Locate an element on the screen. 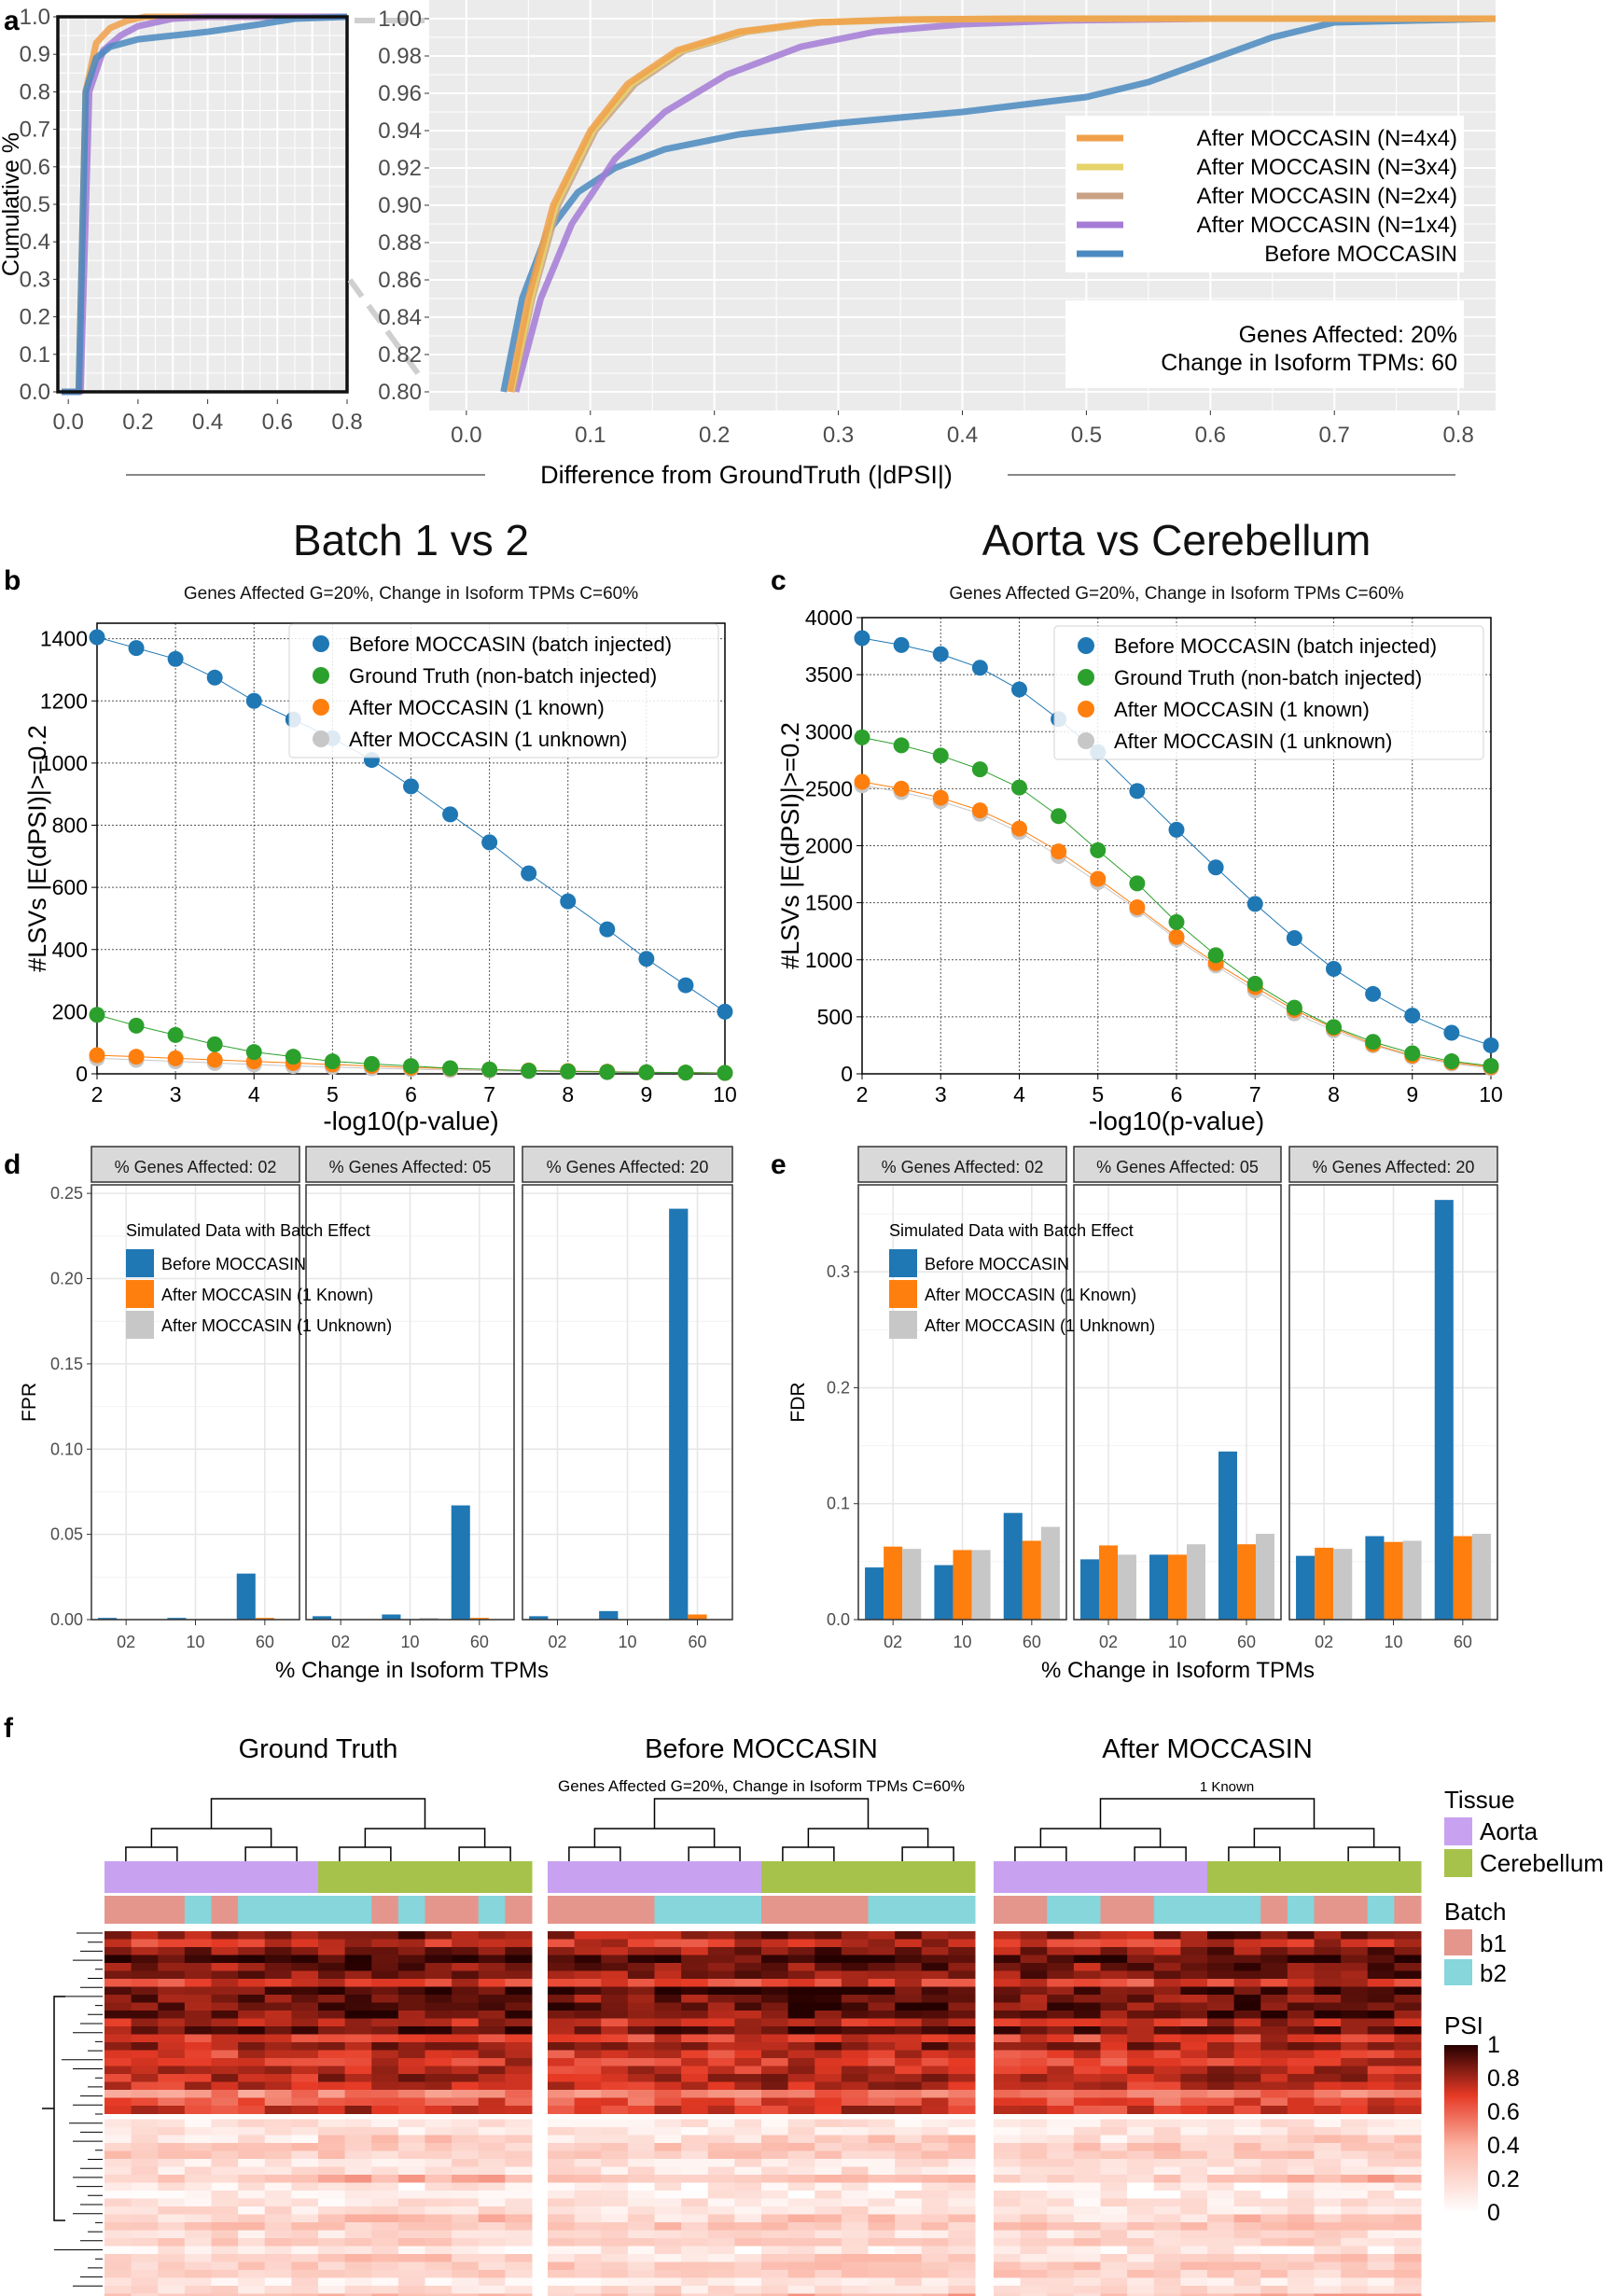 The height and width of the screenshot is (2296, 1615). b-ytick-label: 1400 is located at coordinates (64, 639).